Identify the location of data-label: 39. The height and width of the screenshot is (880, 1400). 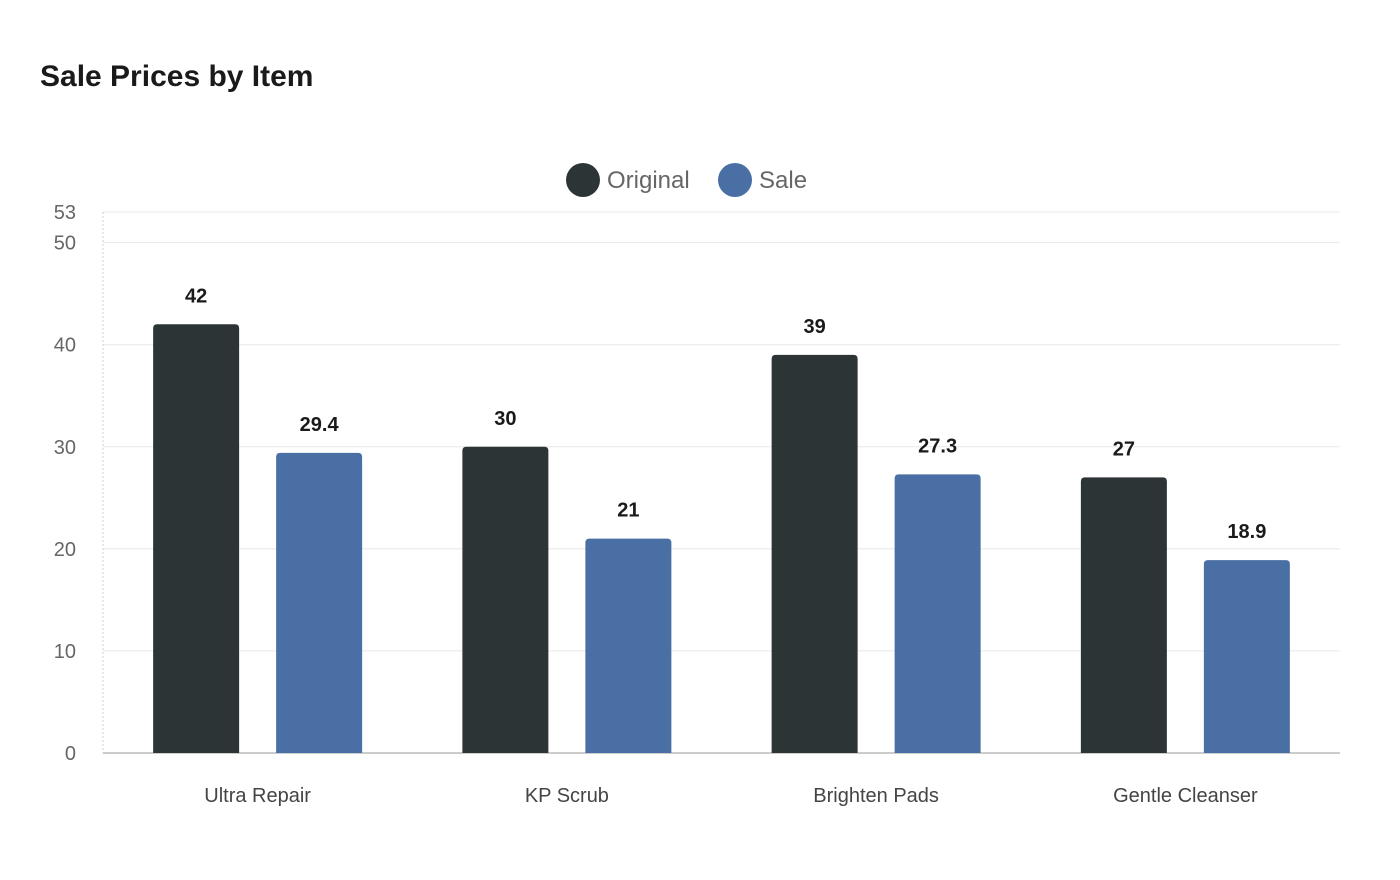
(815, 327).